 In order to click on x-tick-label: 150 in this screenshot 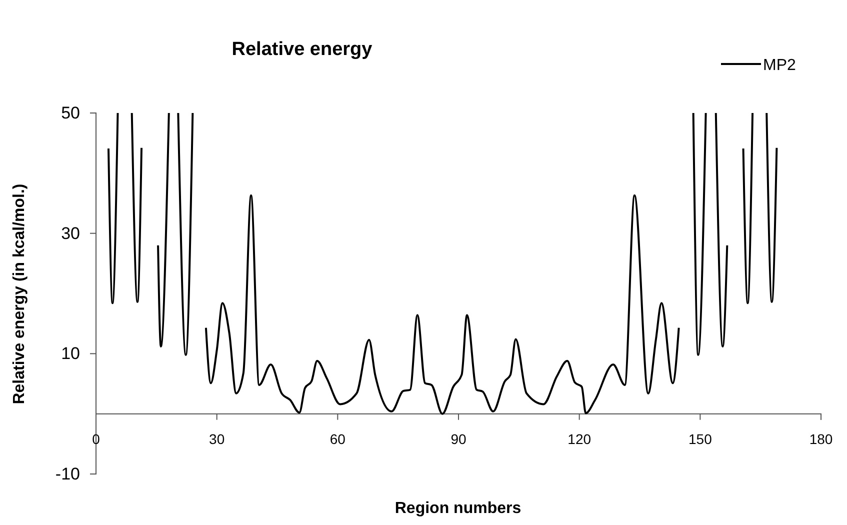, I will do `click(700, 438)`.